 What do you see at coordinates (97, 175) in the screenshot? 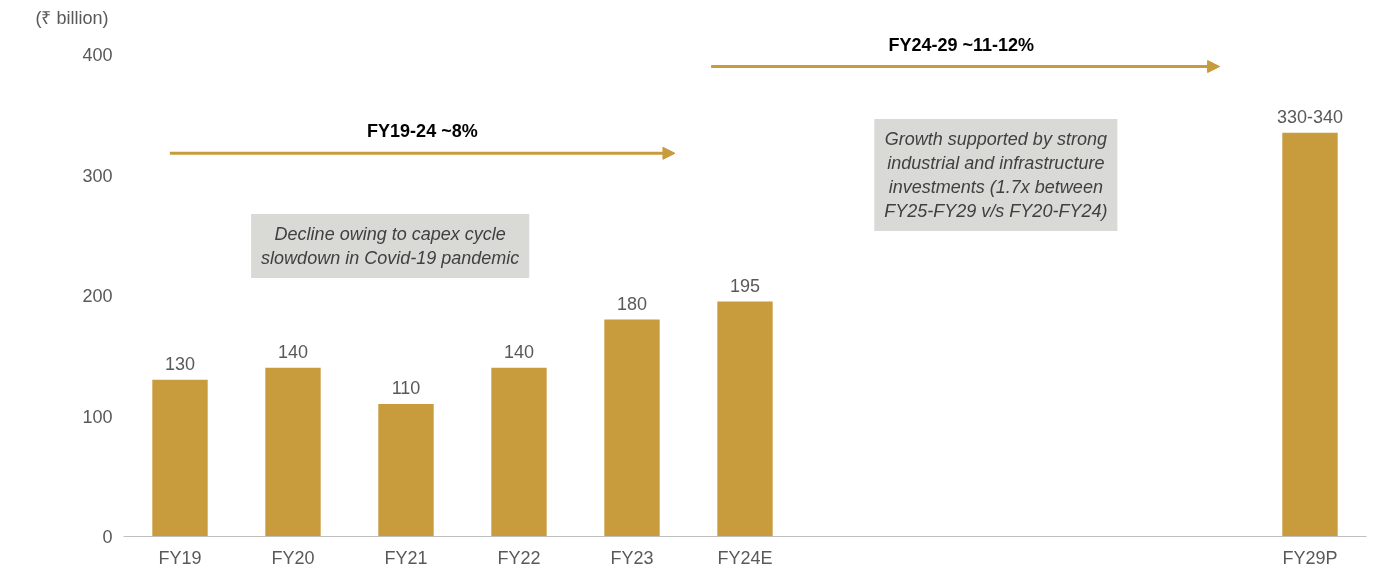
I see `y-tick-label: 300` at bounding box center [97, 175].